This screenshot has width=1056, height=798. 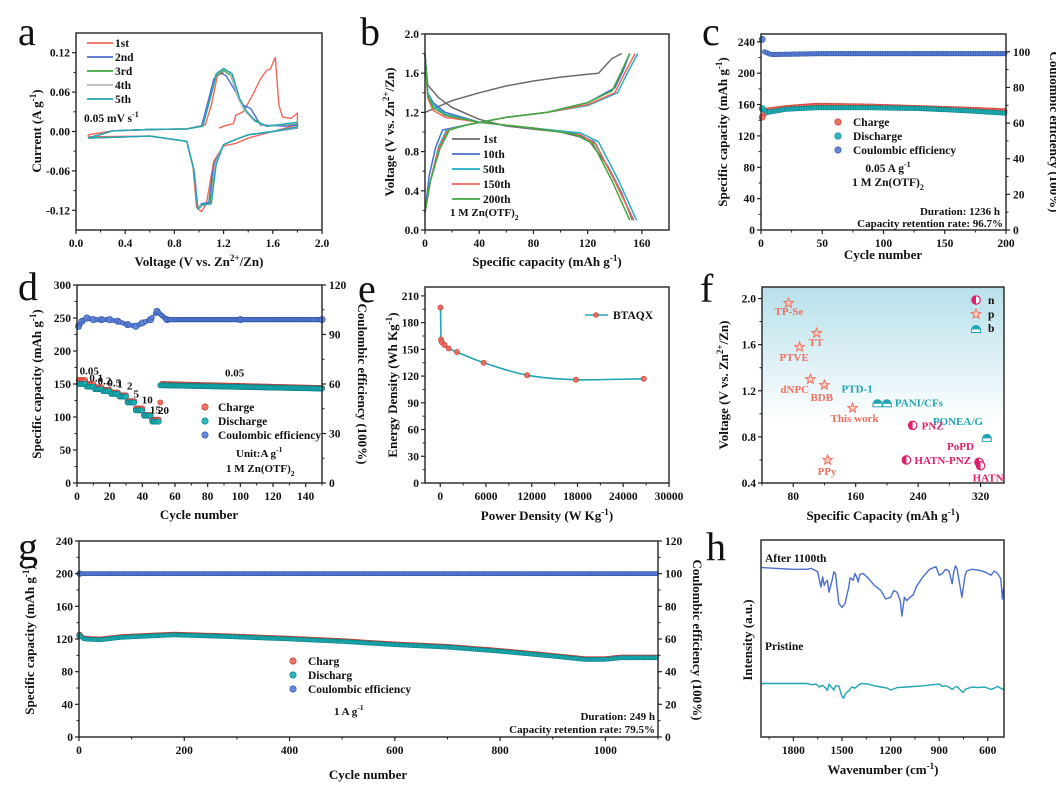 I want to click on x-tick-label: 240, so click(x=919, y=497).